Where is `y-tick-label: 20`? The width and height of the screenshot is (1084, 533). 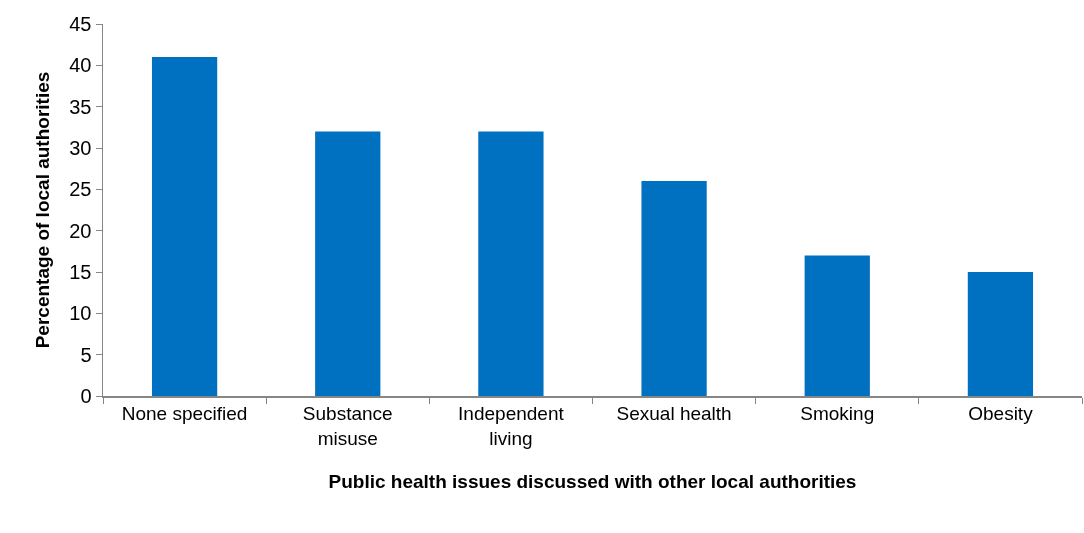
y-tick-label: 20 is located at coordinates (80, 230).